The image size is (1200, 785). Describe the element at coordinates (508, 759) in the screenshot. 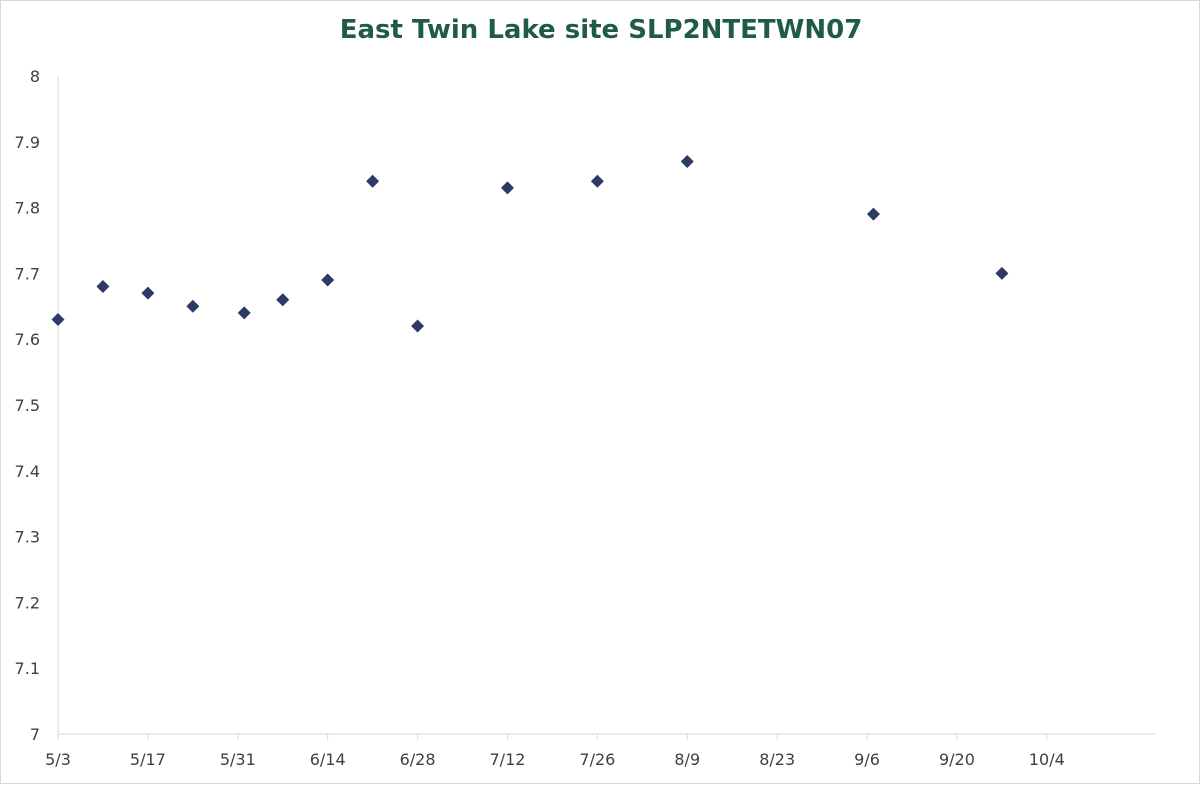

I see `x-tick-label-7-12: 7/12` at that location.